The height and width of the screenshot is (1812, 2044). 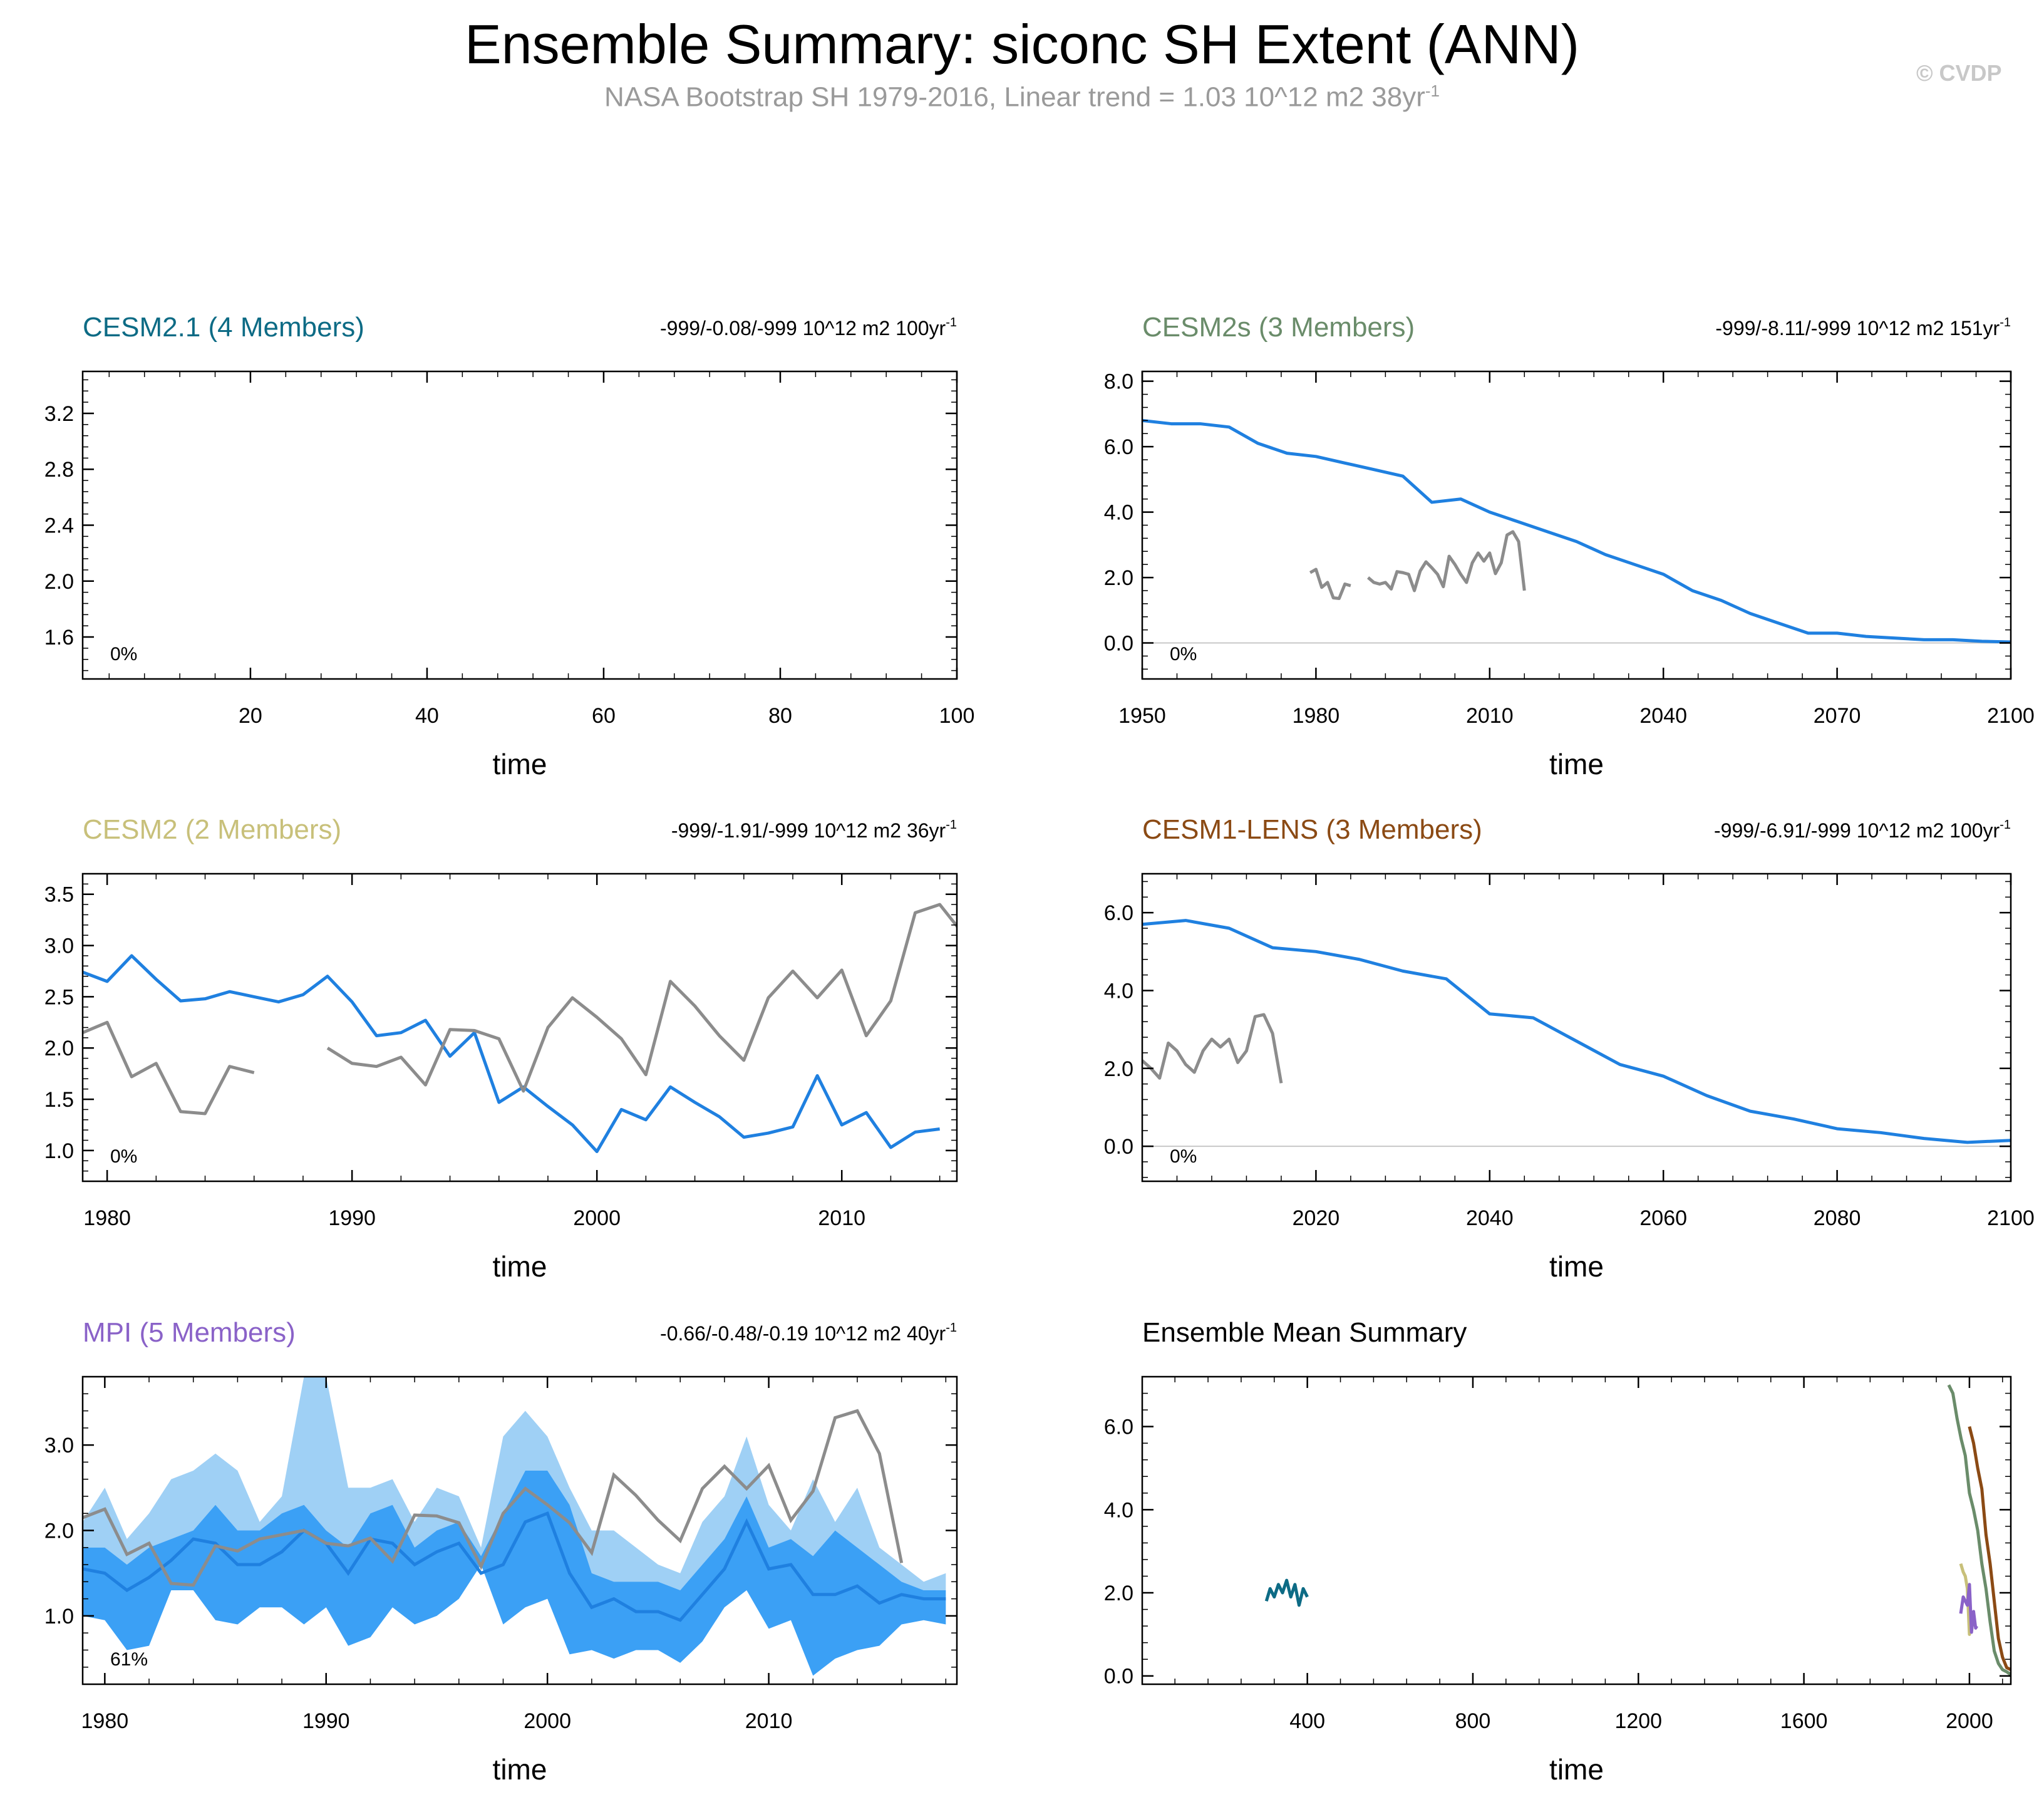 I want to click on series-line-cesm2s, so click(x=1979, y=1530).